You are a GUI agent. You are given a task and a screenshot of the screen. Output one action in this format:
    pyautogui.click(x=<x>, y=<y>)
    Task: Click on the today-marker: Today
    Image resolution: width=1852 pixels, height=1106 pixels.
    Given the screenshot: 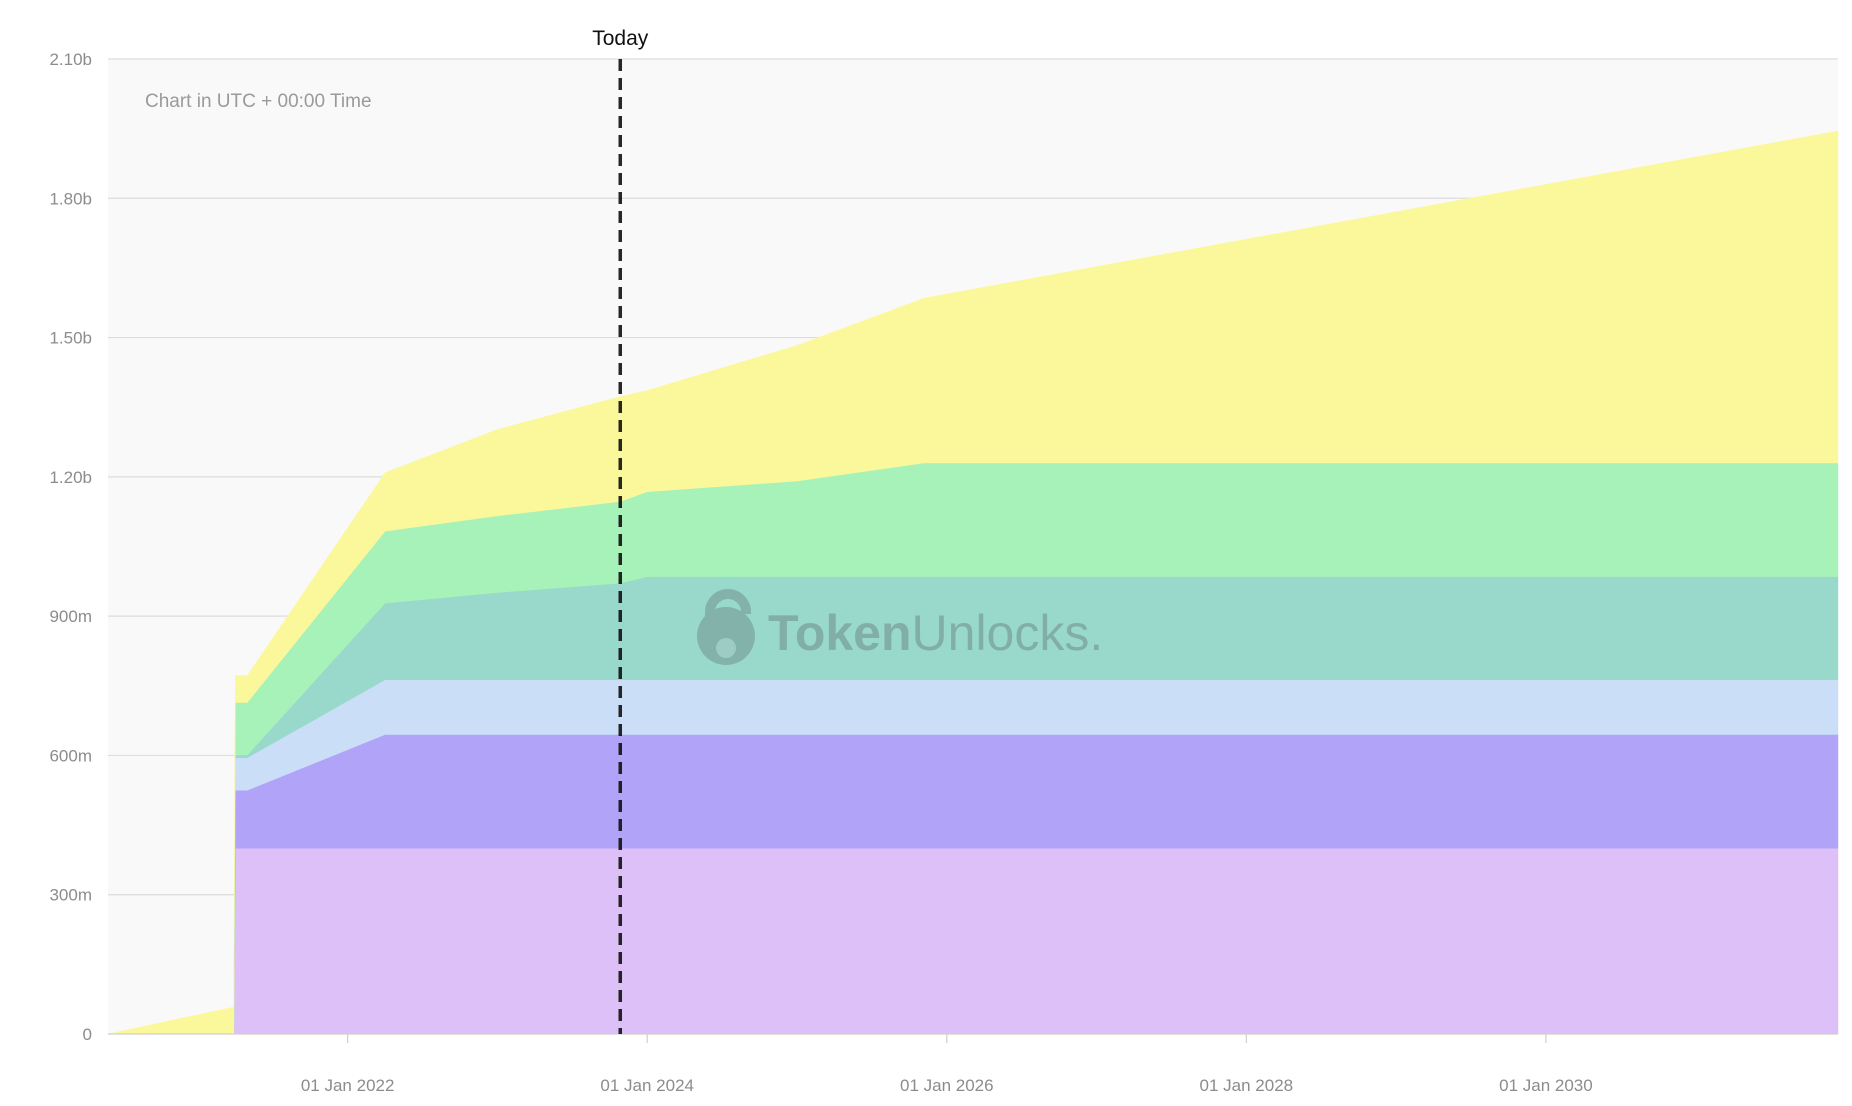 What is the action you would take?
    pyautogui.click(x=620, y=530)
    